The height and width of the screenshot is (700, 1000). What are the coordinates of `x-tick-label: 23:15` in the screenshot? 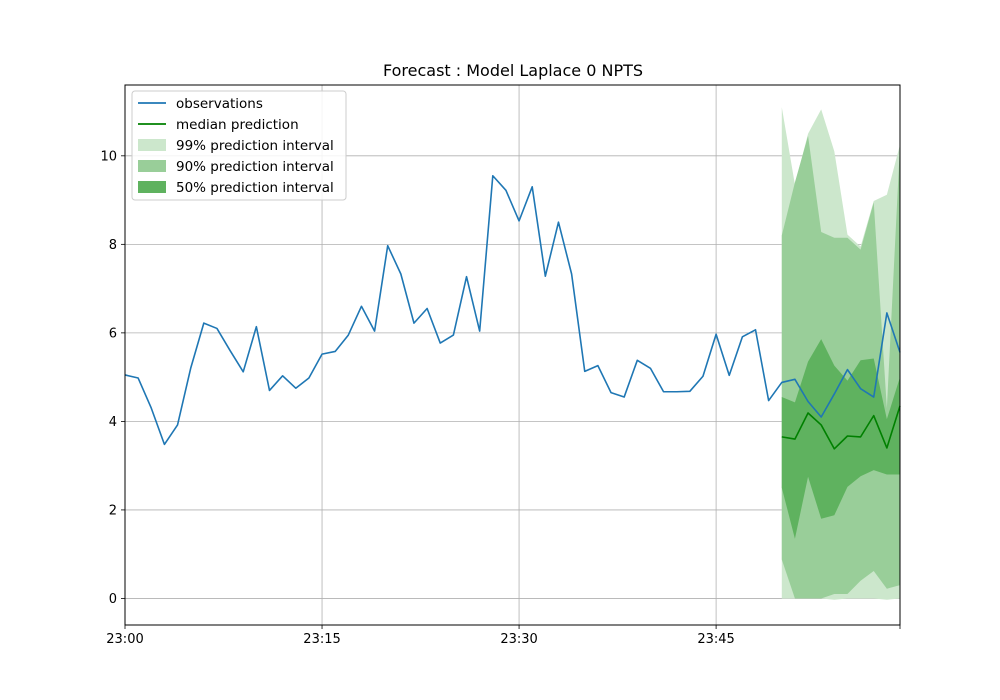 It's located at (321, 639).